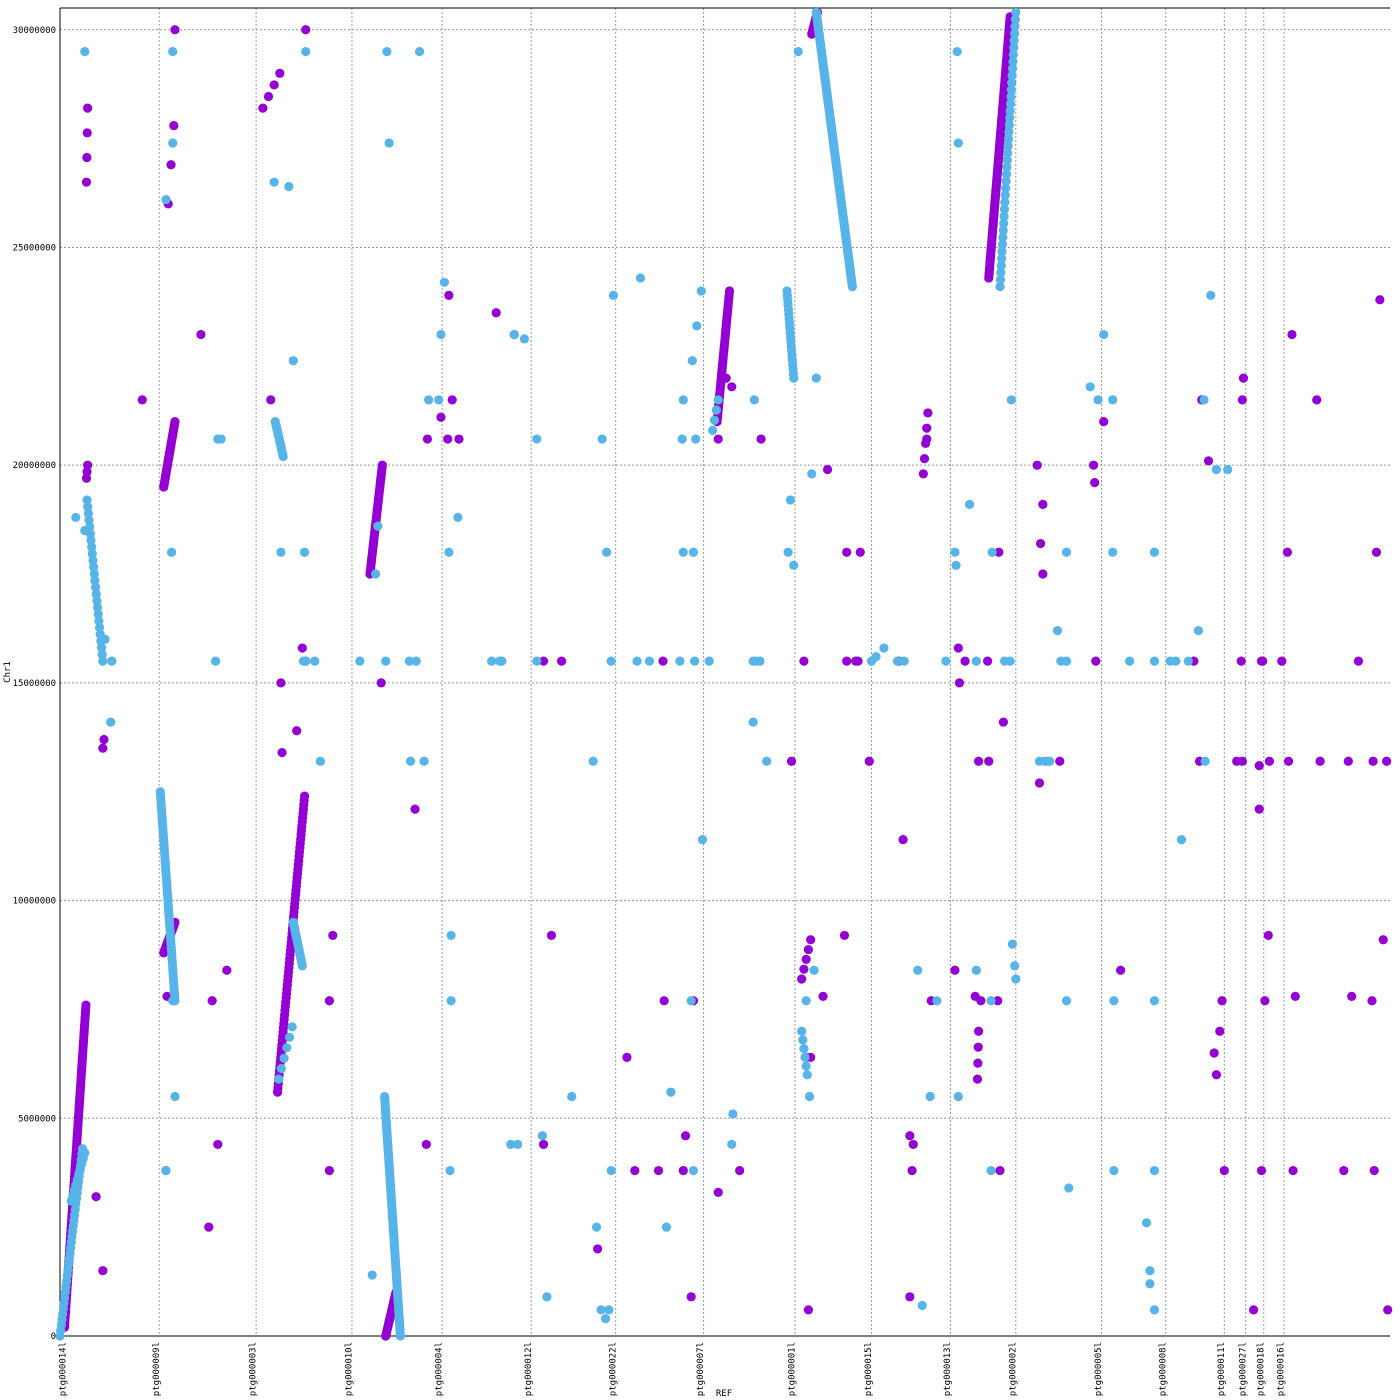 Image resolution: width=1400 pixels, height=1400 pixels. Describe the element at coordinates (1243, 1369) in the screenshot. I see `x-tick-label: ptg000027l` at that location.